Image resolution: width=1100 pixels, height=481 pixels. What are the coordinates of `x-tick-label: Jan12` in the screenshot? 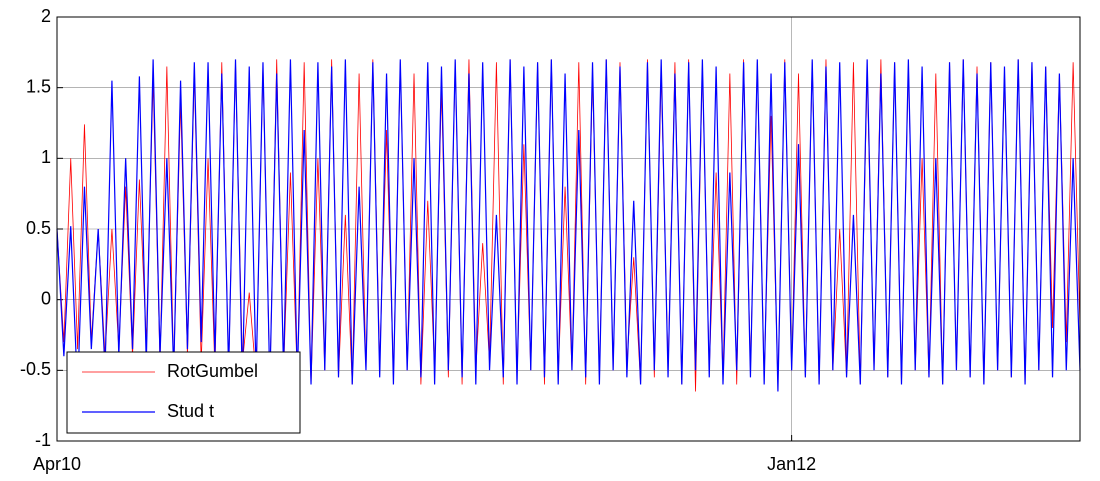 It's located at (791, 464).